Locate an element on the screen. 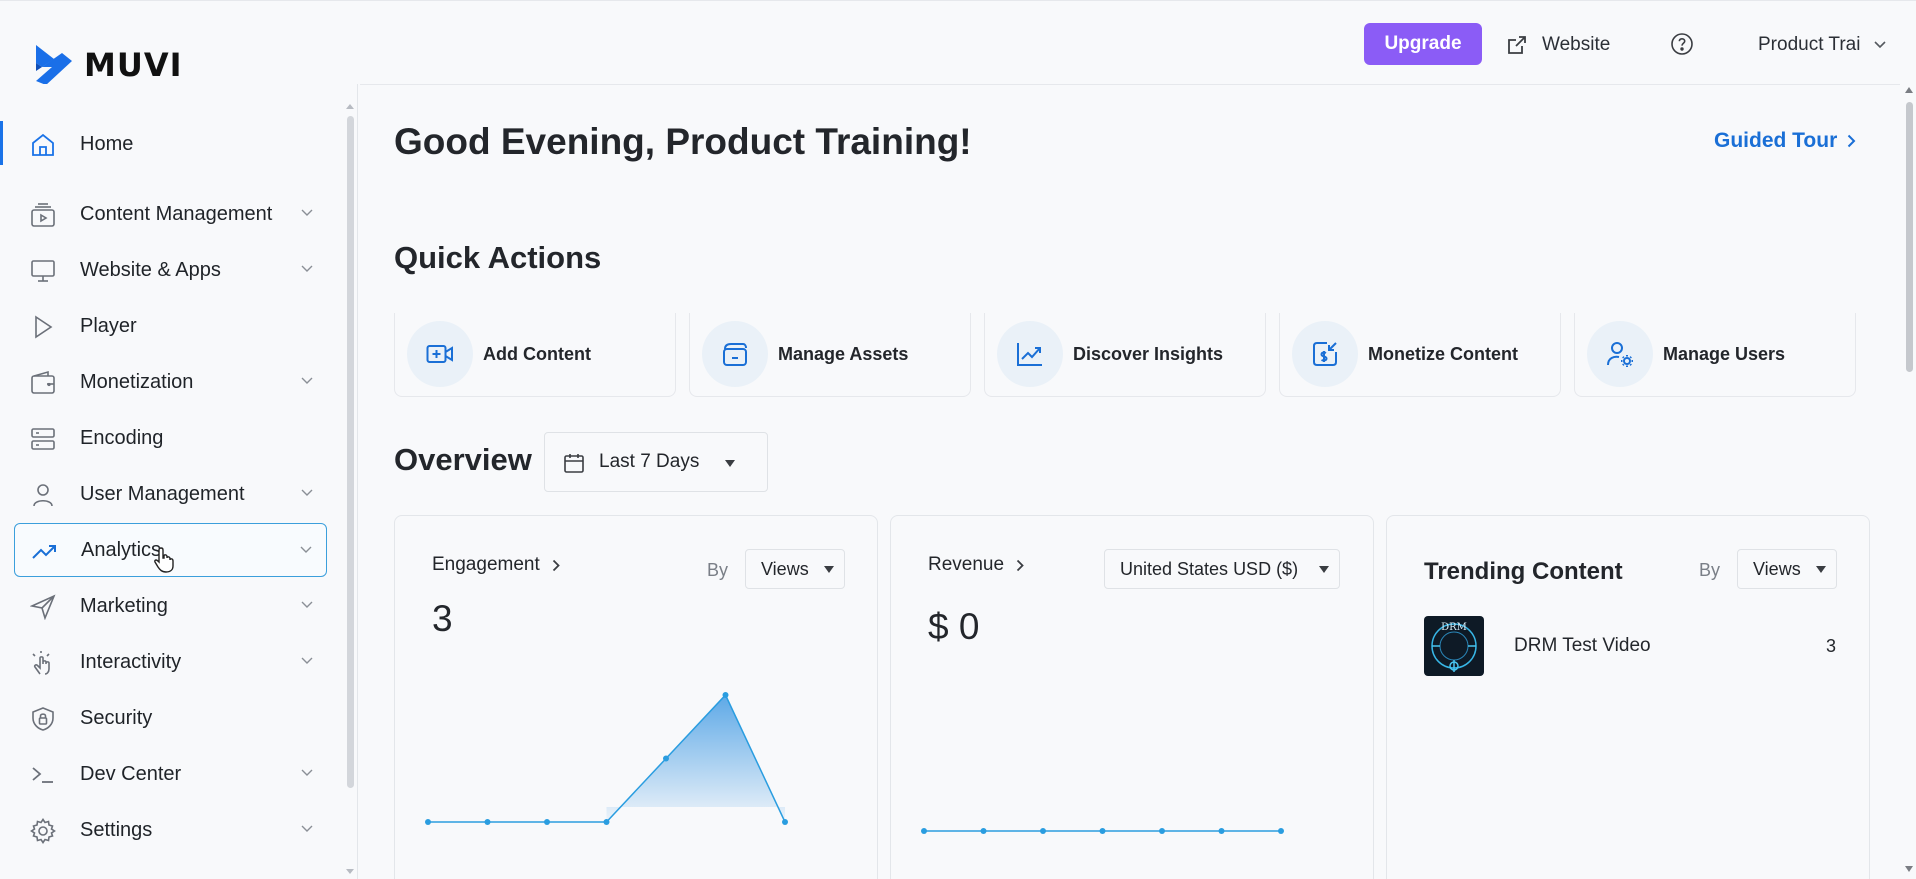  video-add-icon is located at coordinates (439, 354).